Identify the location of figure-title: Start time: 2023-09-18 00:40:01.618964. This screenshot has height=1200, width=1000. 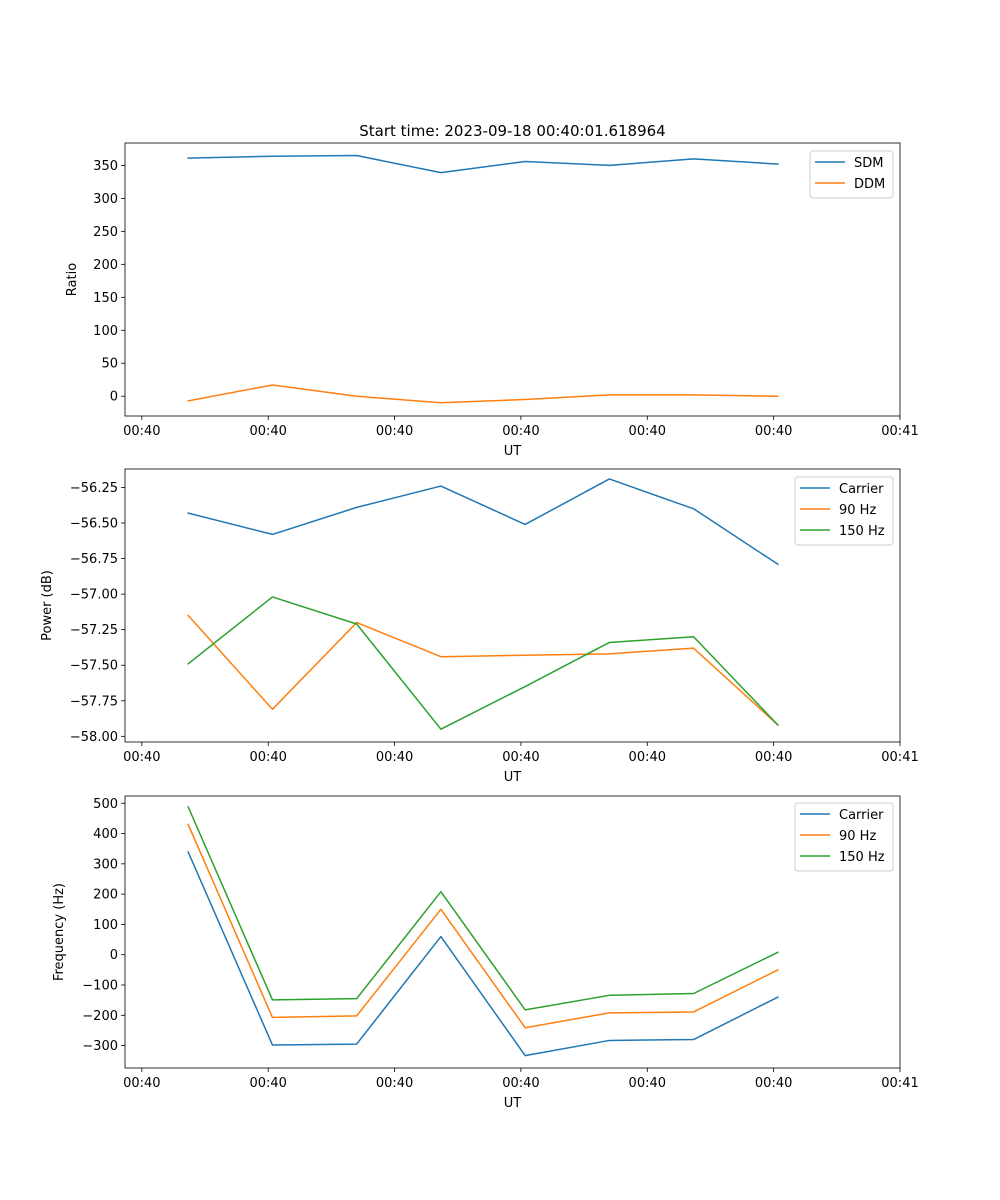
(512, 131).